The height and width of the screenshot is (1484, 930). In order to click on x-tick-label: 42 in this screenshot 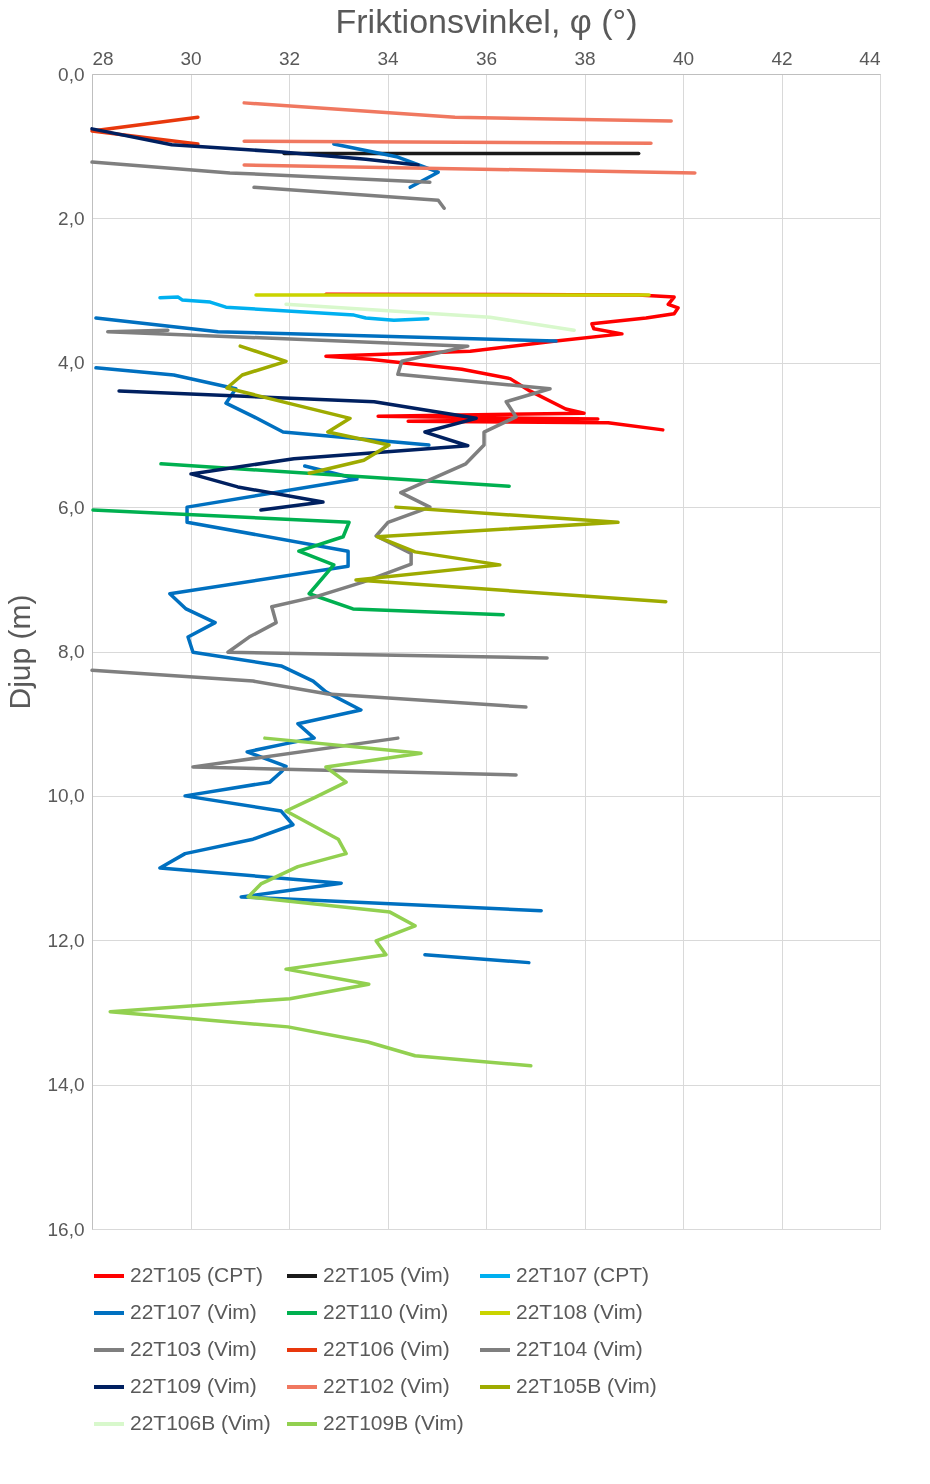, I will do `click(782, 58)`.